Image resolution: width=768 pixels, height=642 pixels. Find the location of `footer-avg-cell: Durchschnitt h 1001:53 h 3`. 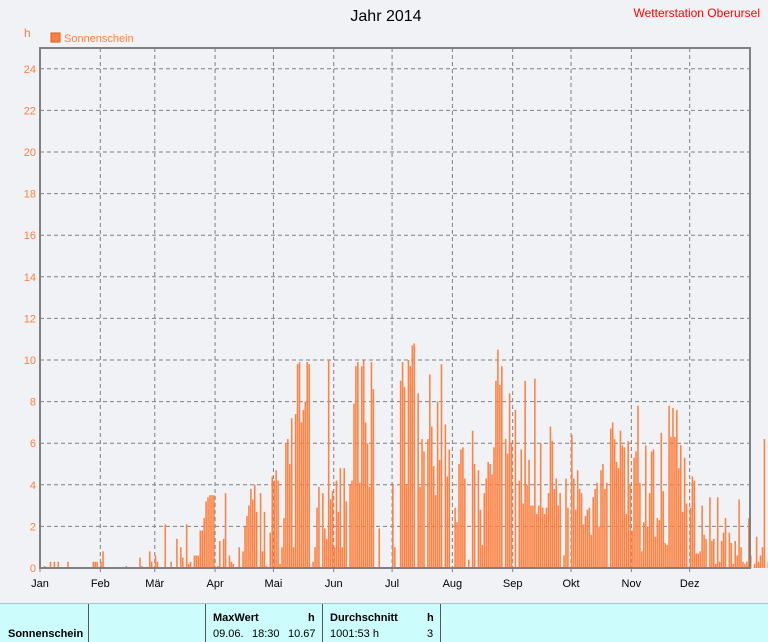

footer-avg-cell: Durchschnitt h 1001:53 h 3 is located at coordinates (382, 623).